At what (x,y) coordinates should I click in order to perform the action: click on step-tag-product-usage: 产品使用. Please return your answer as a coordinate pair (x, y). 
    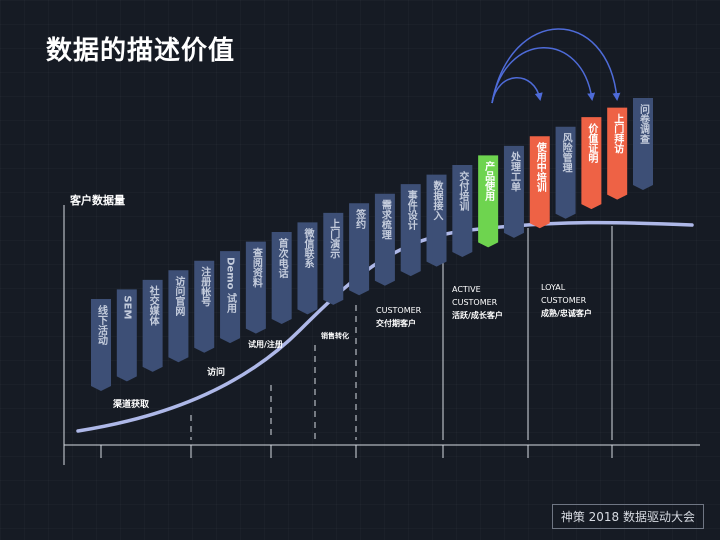
    Looking at the image, I should click on (488, 201).